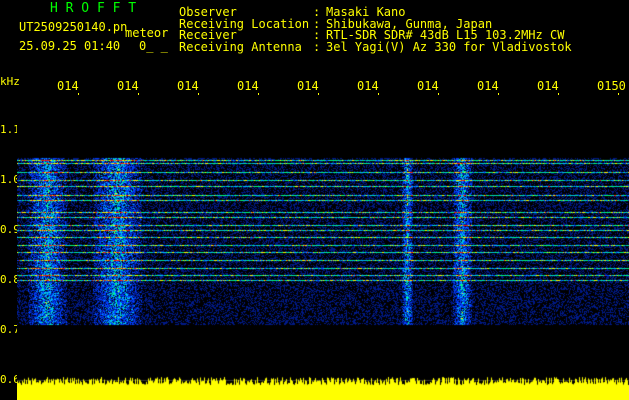  What do you see at coordinates (548, 86) in the screenshot?
I see `x-tick-label: 0149` at bounding box center [548, 86].